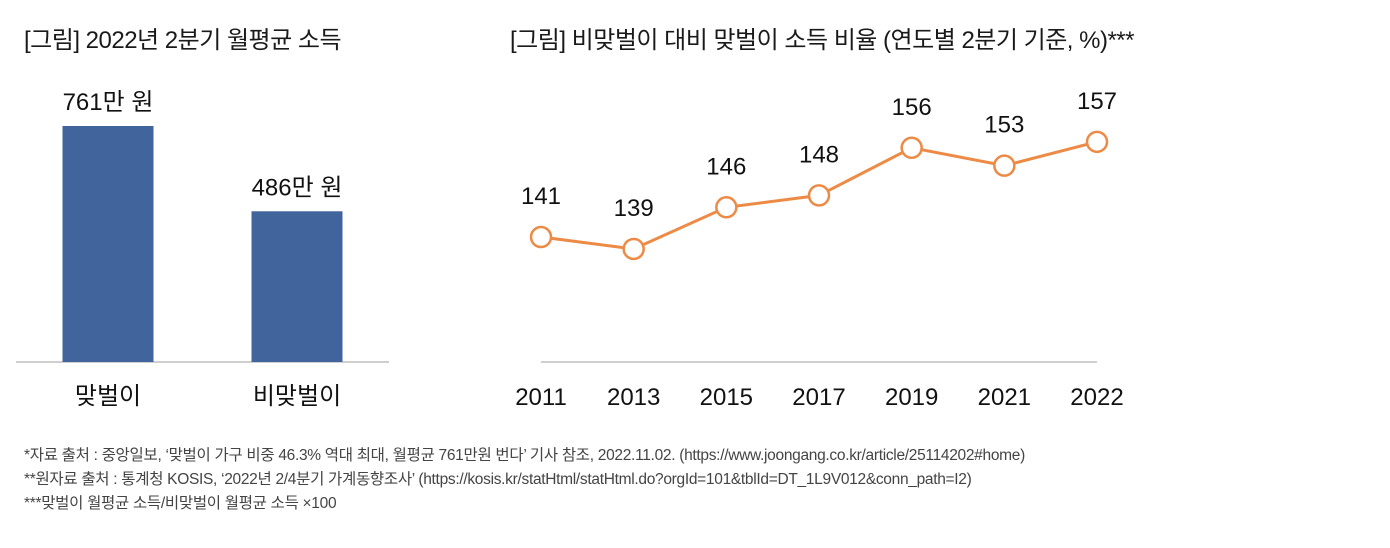  I want to click on line-point-2017, so click(819, 195).